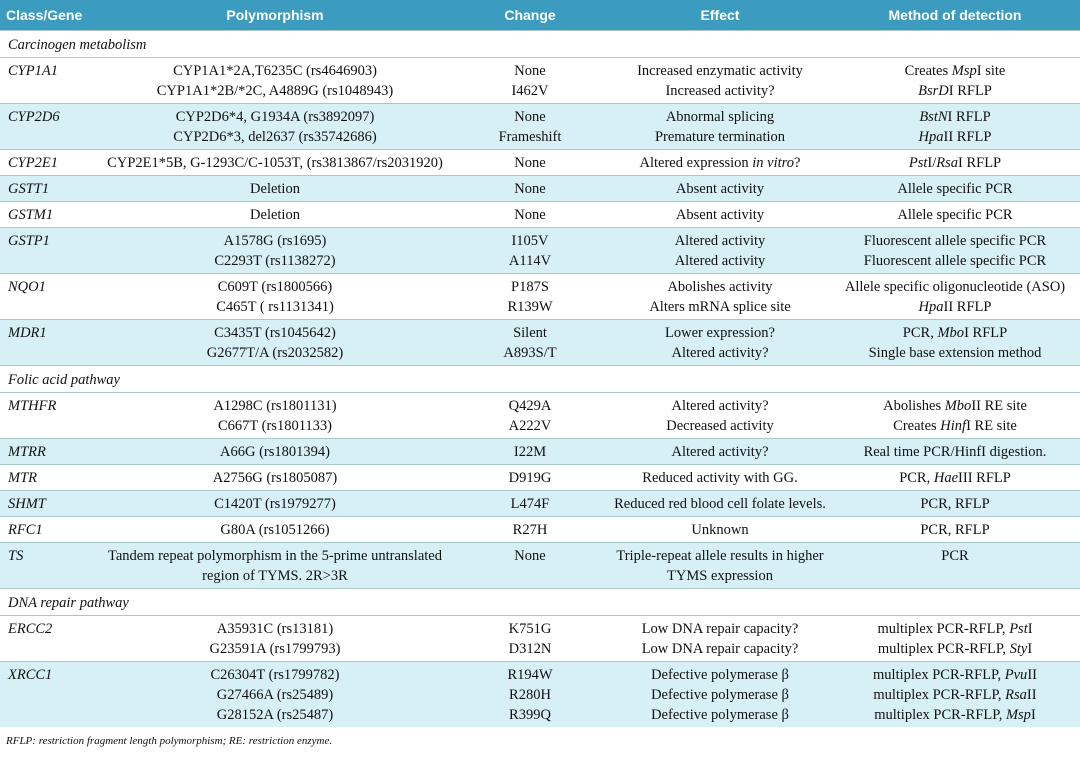 The image size is (1080, 778). What do you see at coordinates (530, 15) in the screenshot?
I see `column-header: Change` at bounding box center [530, 15].